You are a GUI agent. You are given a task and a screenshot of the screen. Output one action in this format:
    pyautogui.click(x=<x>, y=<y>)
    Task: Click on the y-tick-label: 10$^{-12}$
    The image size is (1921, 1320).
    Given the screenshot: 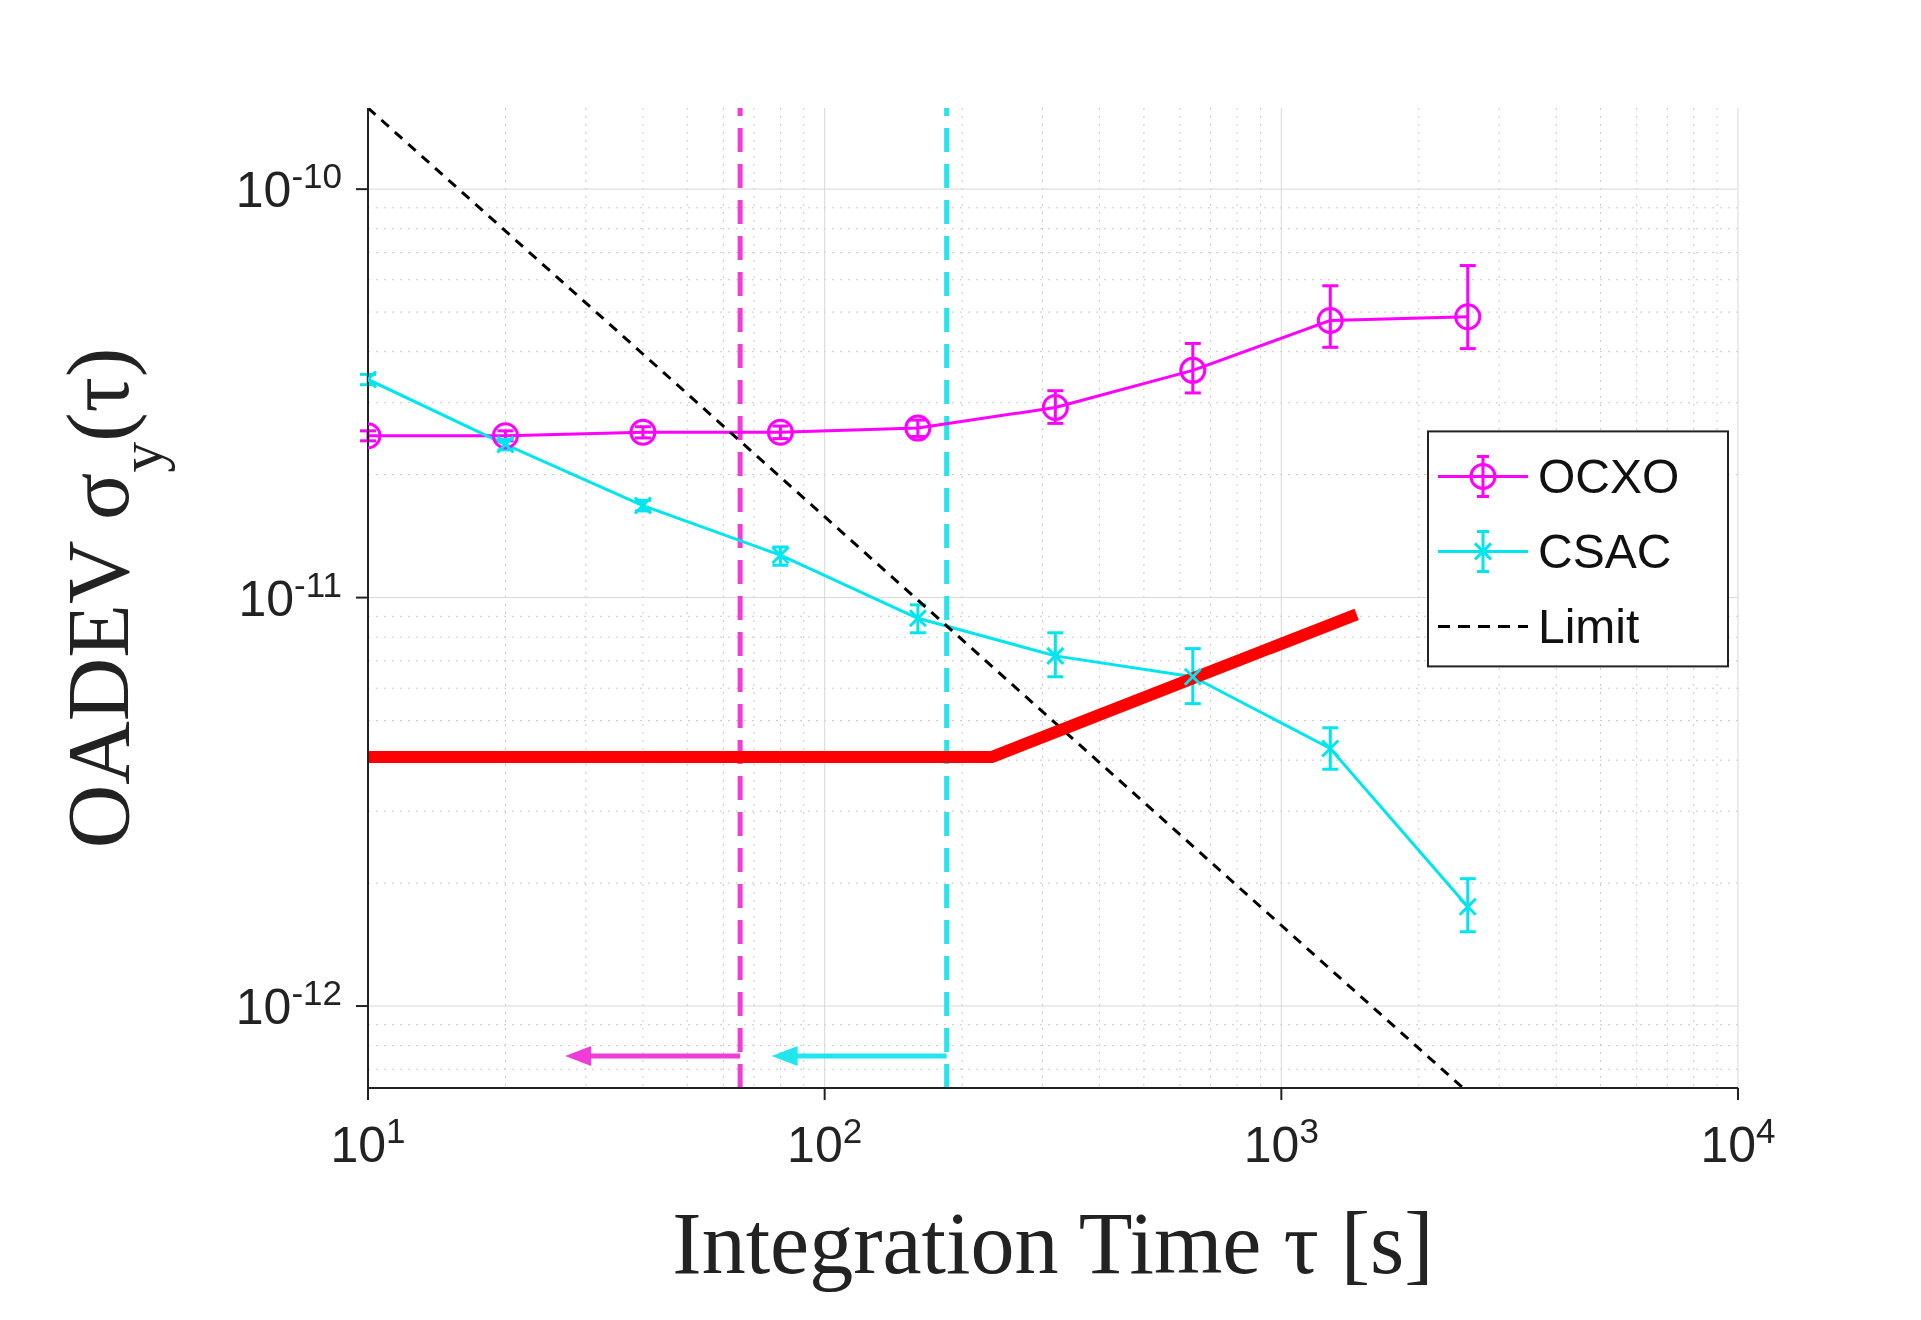 What is the action you would take?
    pyautogui.click(x=288, y=1004)
    